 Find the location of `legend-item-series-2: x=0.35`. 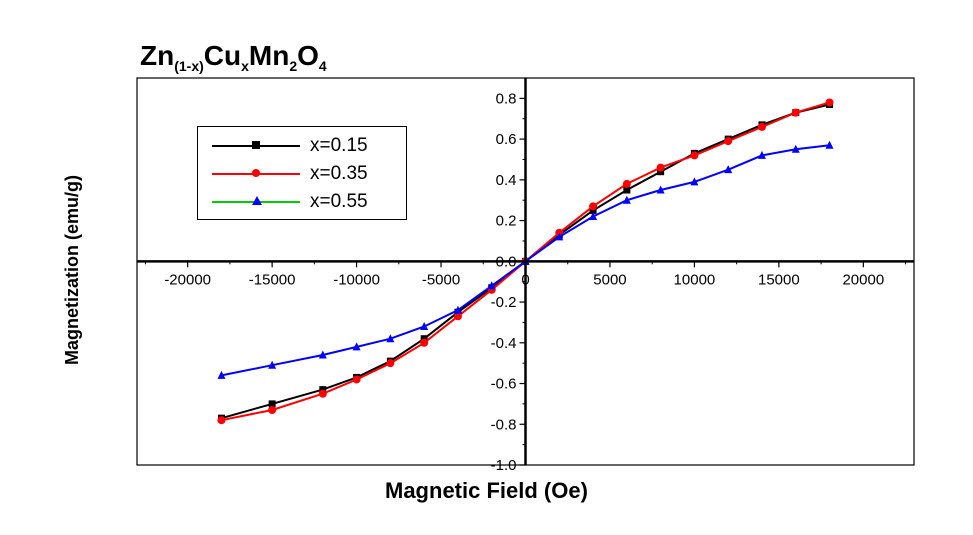

legend-item-series-2: x=0.35 is located at coordinates (302, 174).